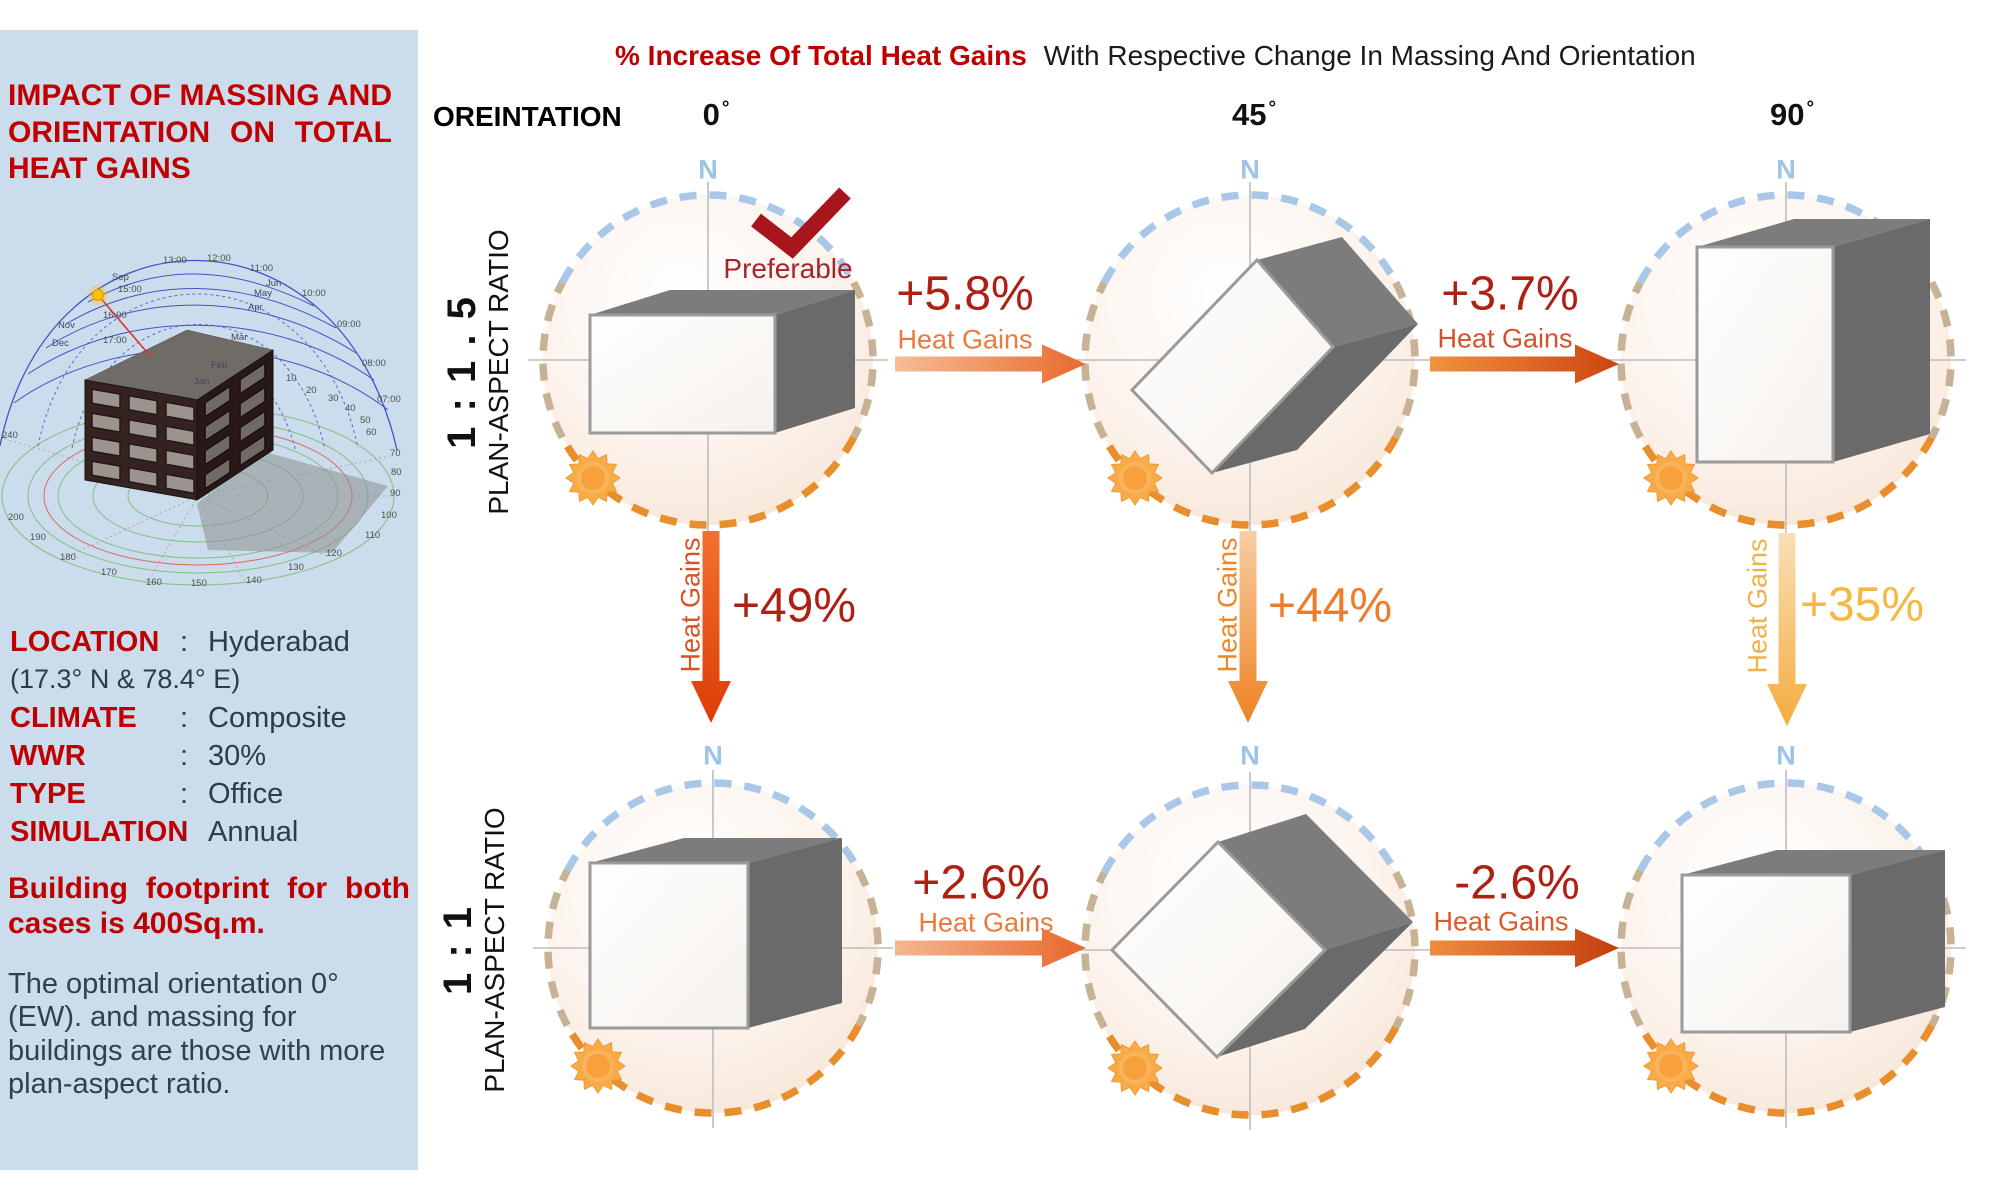  I want to click on sunpath-building, so click(179, 415).